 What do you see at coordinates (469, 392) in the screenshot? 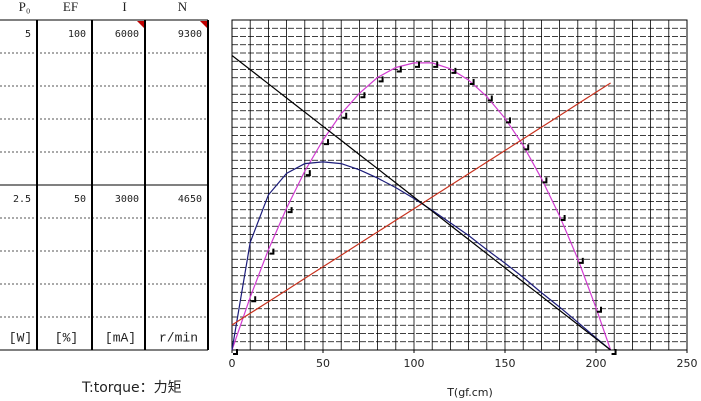
I see `x-axis-label: T(gf.cm)` at bounding box center [469, 392].